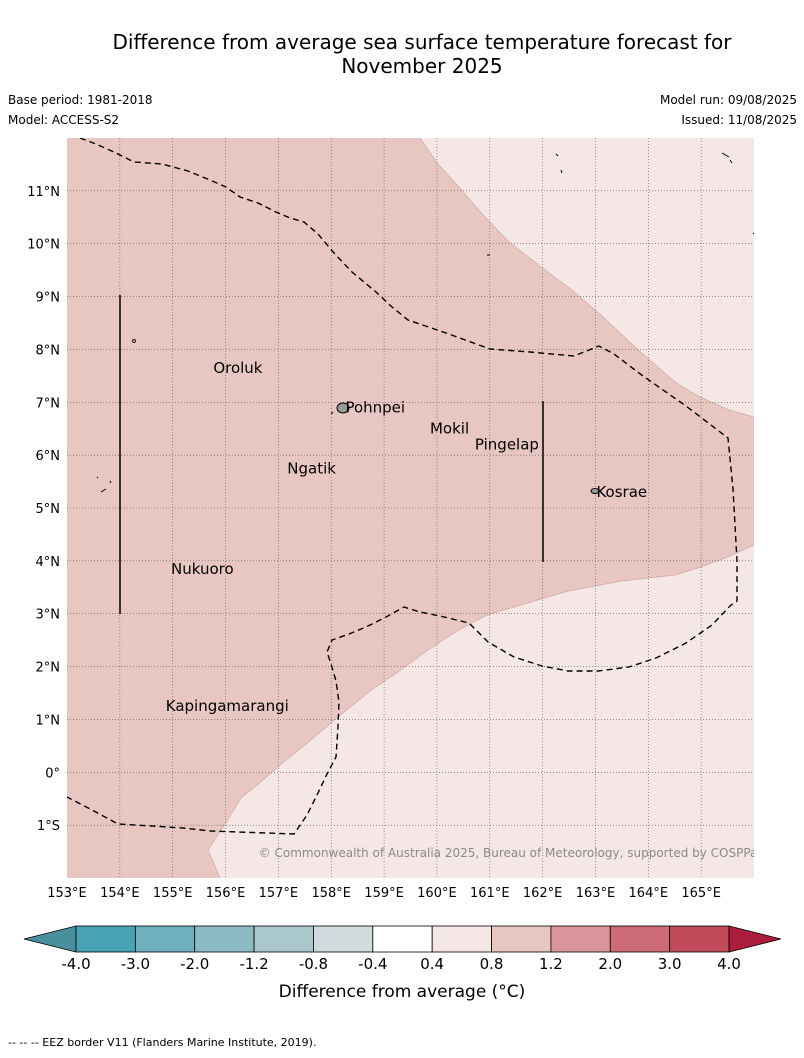 The image size is (804, 1058). Describe the element at coordinates (670, 964) in the screenshot. I see `colorbar-tick-label: 3.0` at that location.